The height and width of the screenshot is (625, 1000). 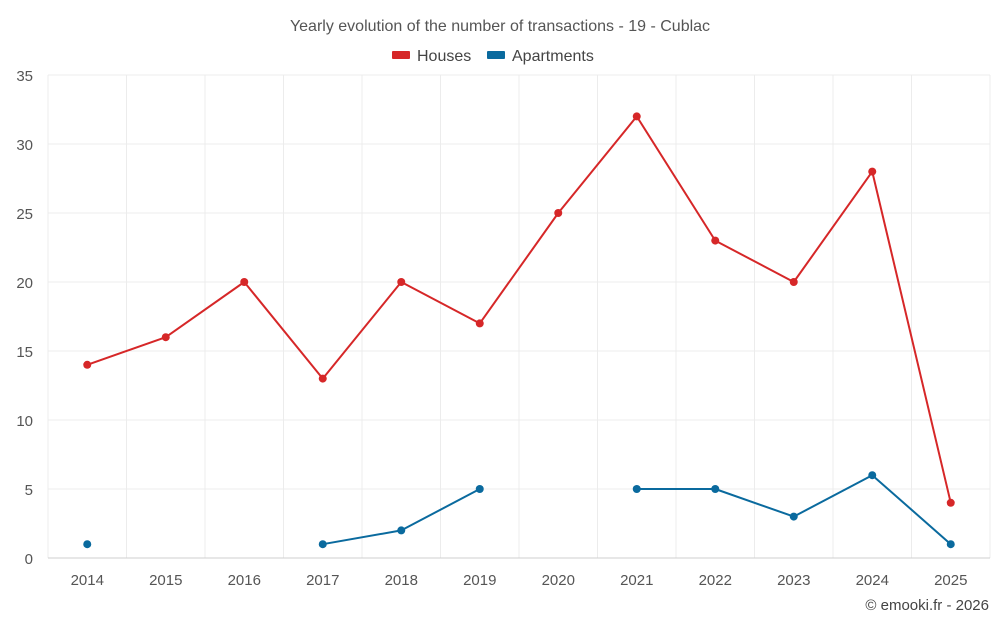 I want to click on x-tick-label: 2019, so click(x=479, y=580).